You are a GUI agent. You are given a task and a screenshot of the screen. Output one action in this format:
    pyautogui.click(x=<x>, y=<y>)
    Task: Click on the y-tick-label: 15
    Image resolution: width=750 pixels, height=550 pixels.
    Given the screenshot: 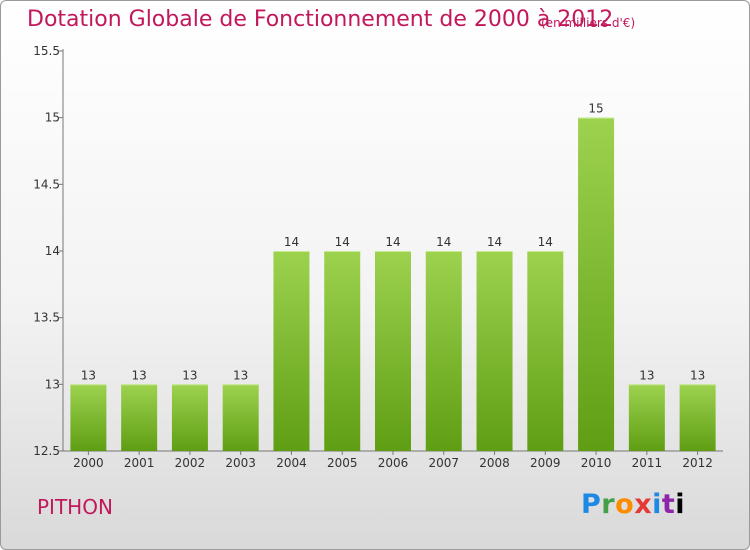 What is the action you would take?
    pyautogui.click(x=52, y=118)
    